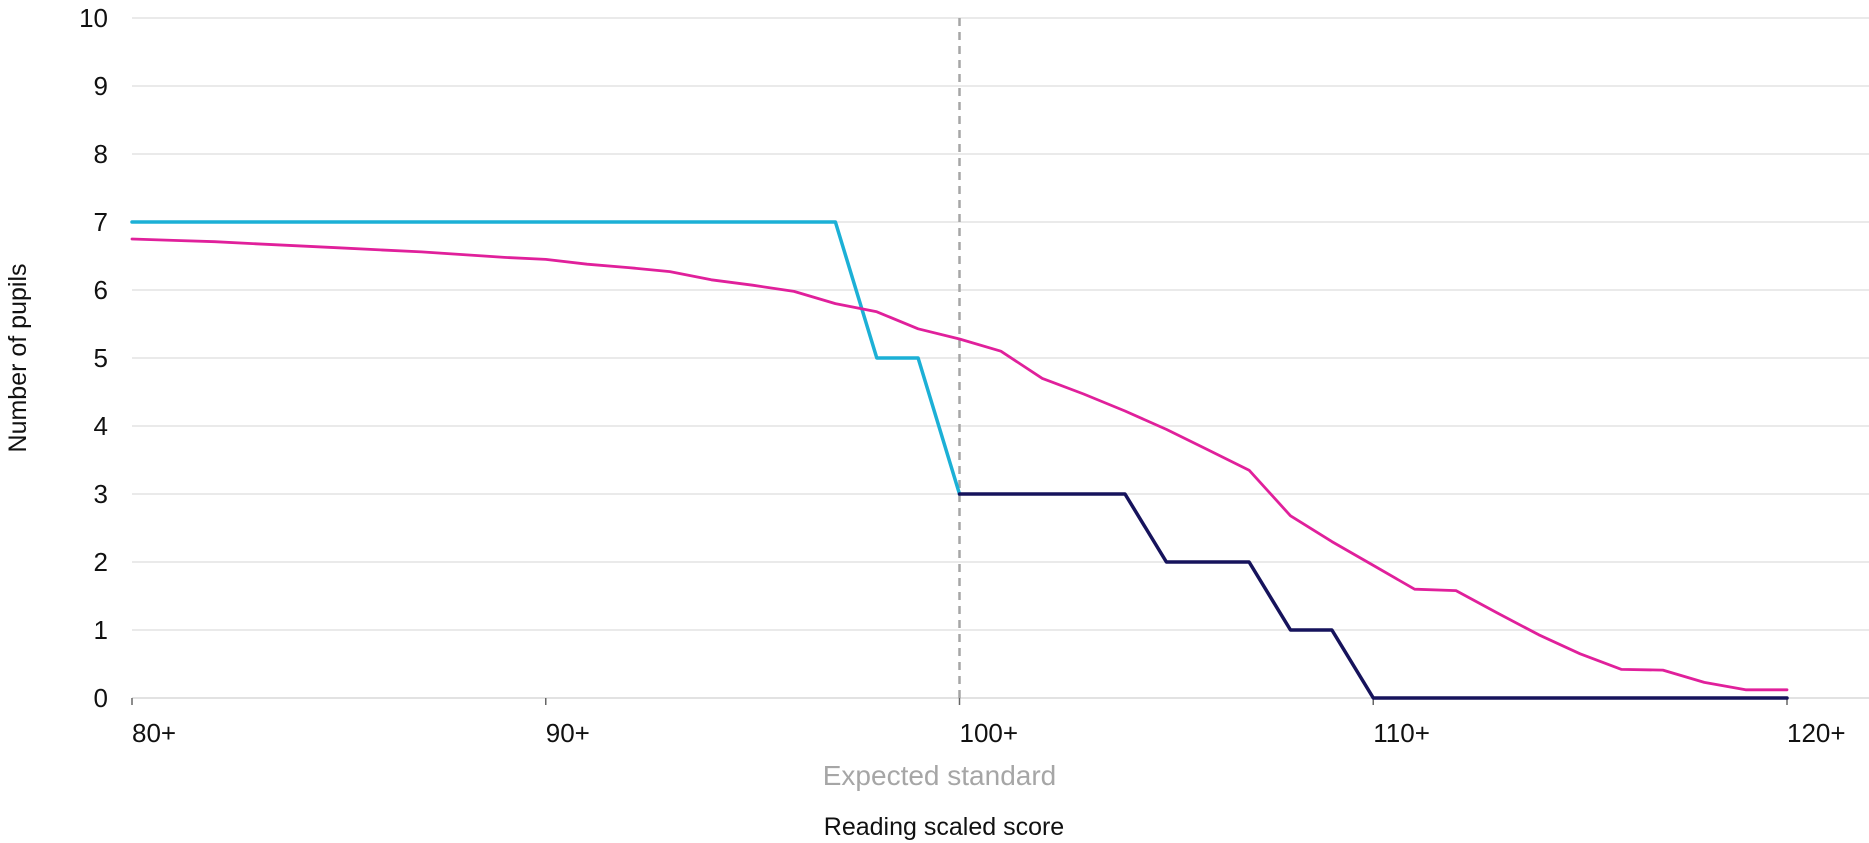  Describe the element at coordinates (940, 775) in the screenshot. I see `expected-standard-label: Expected standard` at that location.